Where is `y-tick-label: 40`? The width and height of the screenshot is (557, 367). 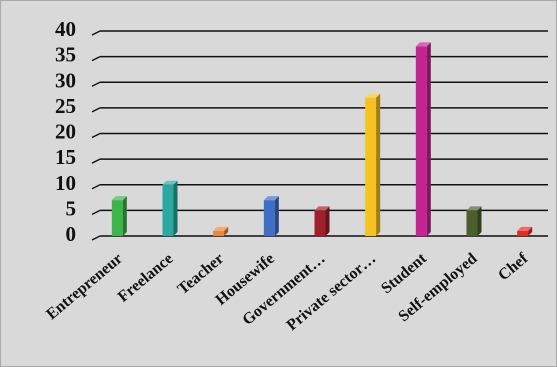
y-tick-label: 40 is located at coordinates (65, 29).